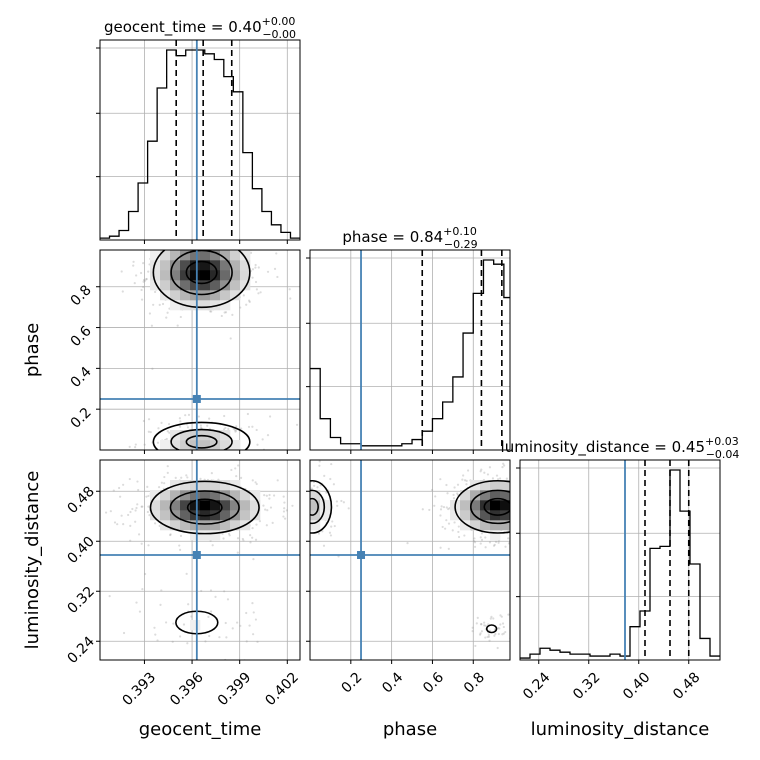 Image resolution: width=760 pixels, height=760 pixels. I want to click on injection-marker, so click(196, 555).